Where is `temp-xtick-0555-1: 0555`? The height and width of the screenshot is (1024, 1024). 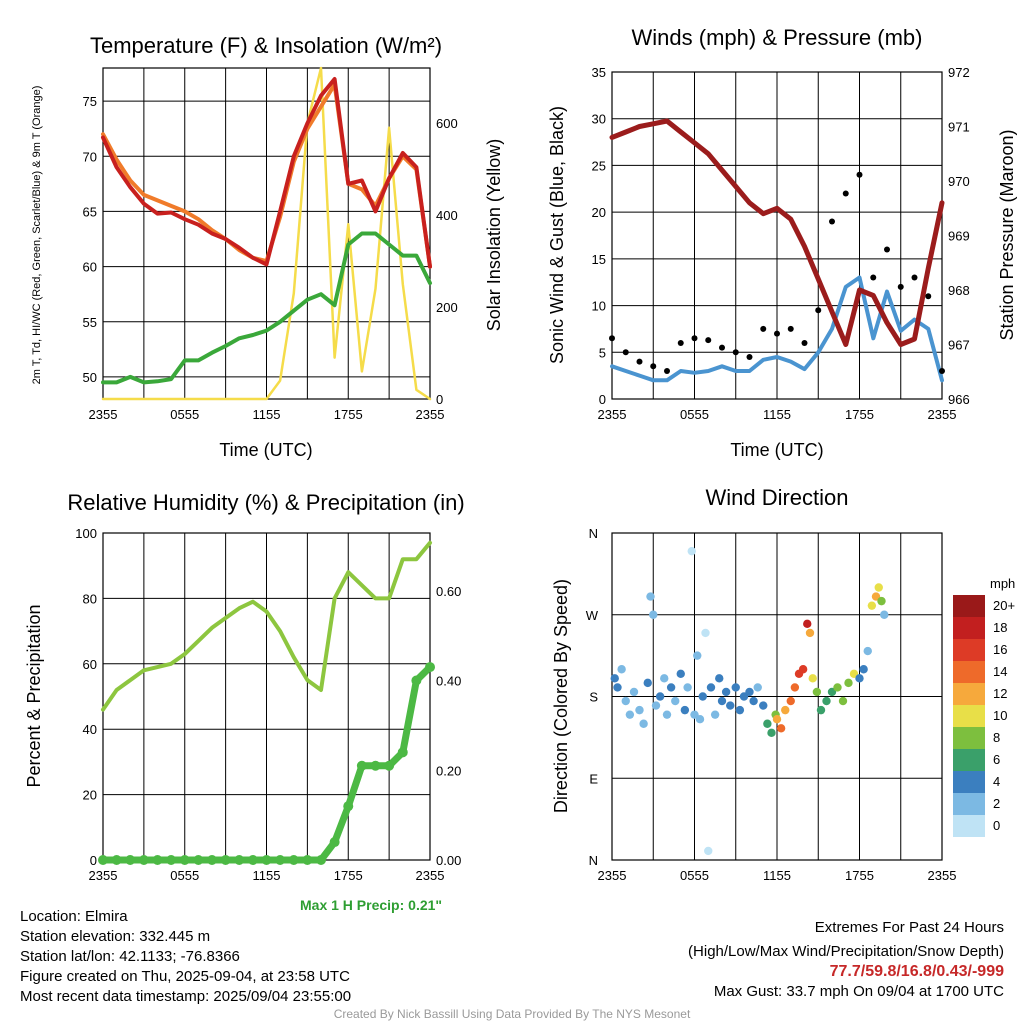 temp-xtick-0555-1: 0555 is located at coordinates (184, 414).